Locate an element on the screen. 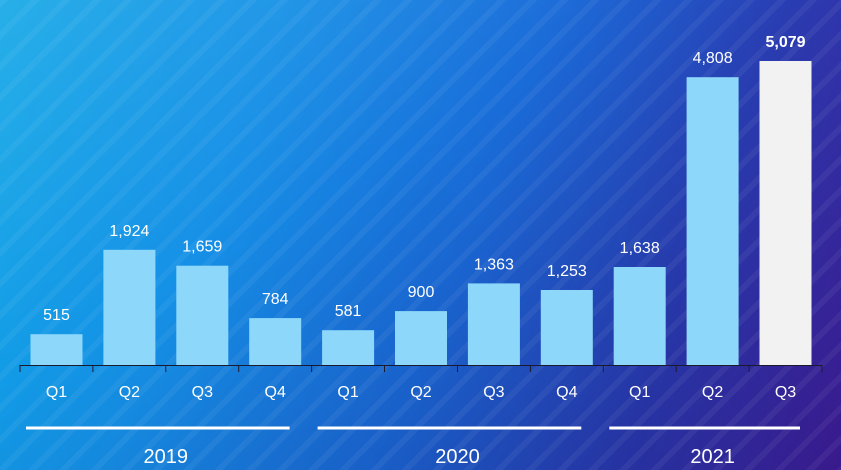 This screenshot has height=470, width=841. value-label: 5,079 is located at coordinates (785, 42).